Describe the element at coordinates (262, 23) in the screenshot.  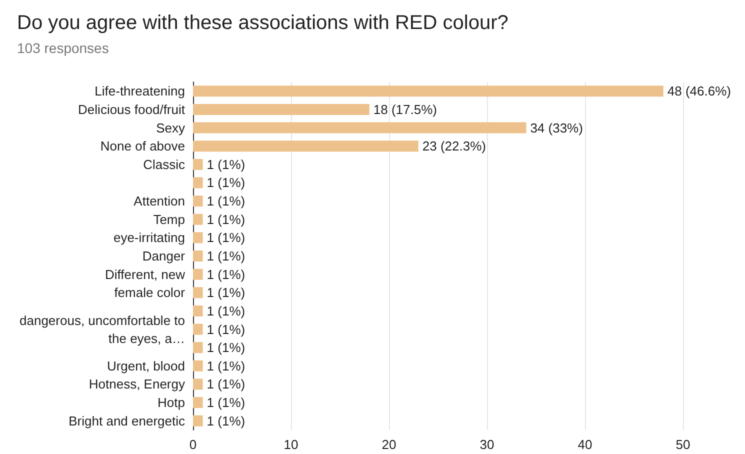
I see `chart-title: Do you agree with these associations with RED colour?` at that location.